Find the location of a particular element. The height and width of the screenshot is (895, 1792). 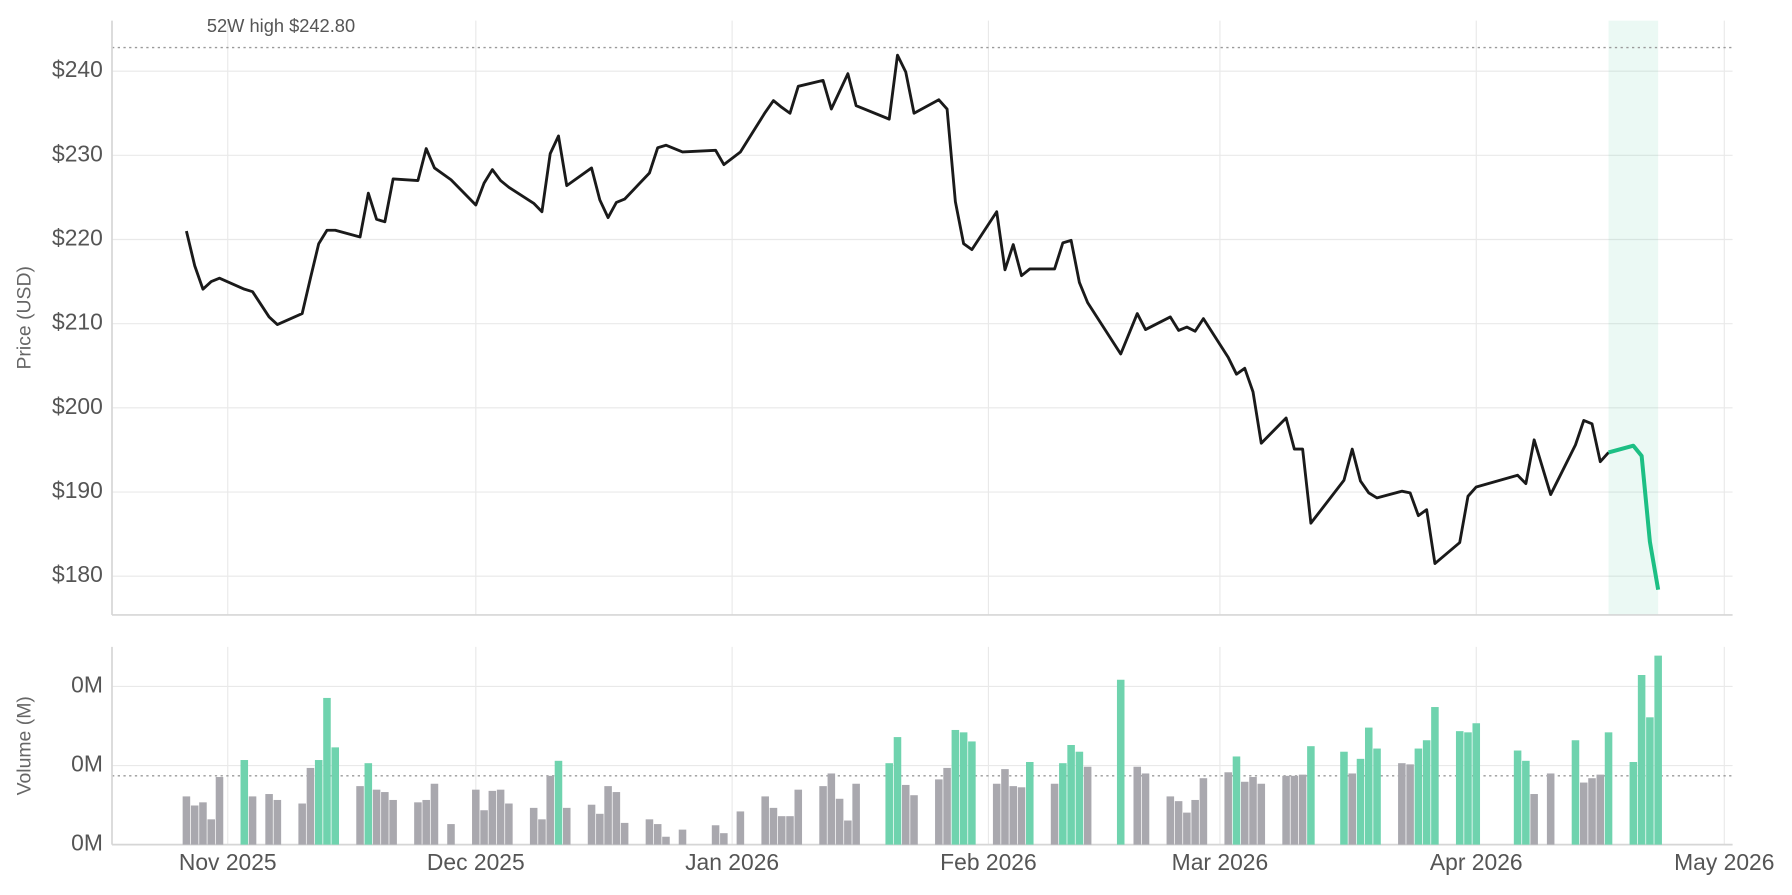

x-tick-label: Feb 2026 is located at coordinates (988, 862).